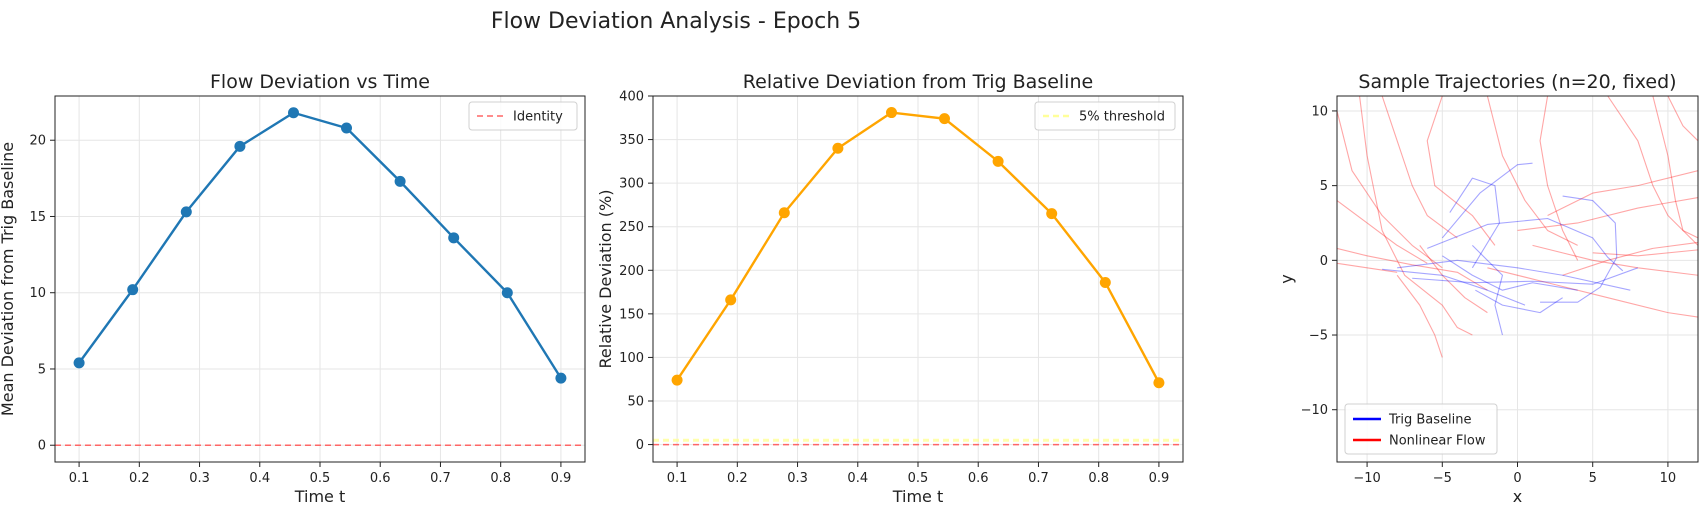  I want to click on x-tick-label: 0, so click(1517, 478).